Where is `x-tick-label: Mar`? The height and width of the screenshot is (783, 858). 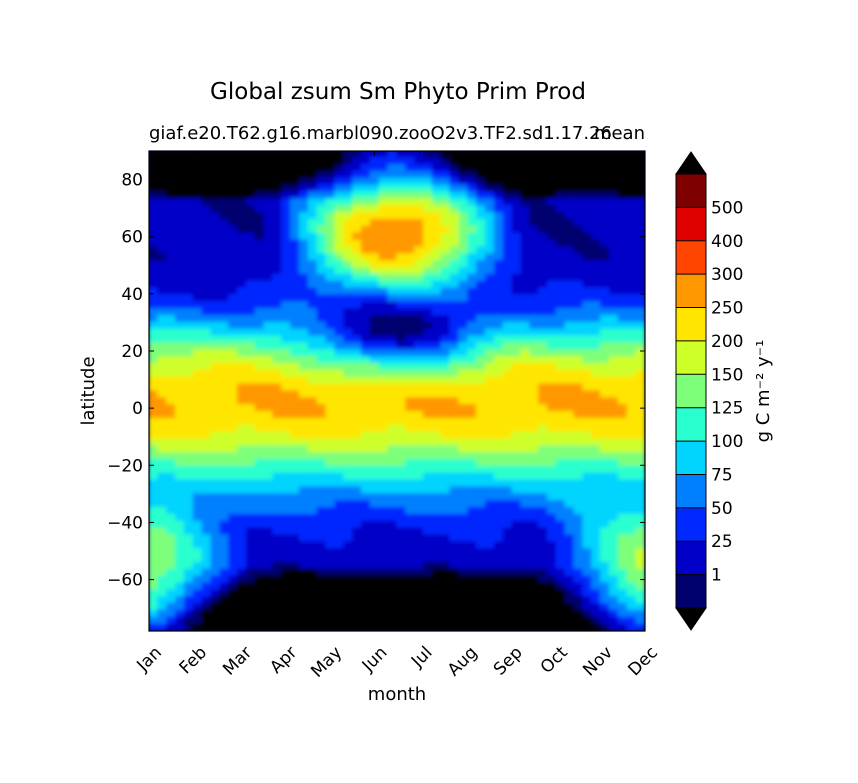 x-tick-label: Mar is located at coordinates (237, 661).